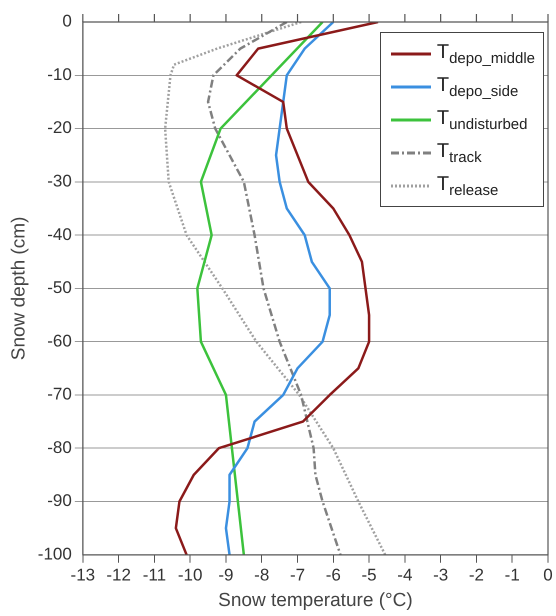 This screenshot has height=616, width=556. What do you see at coordinates (19, 288) in the screenshot?
I see `y-axis-title: Snow depth (cm)` at bounding box center [19, 288].